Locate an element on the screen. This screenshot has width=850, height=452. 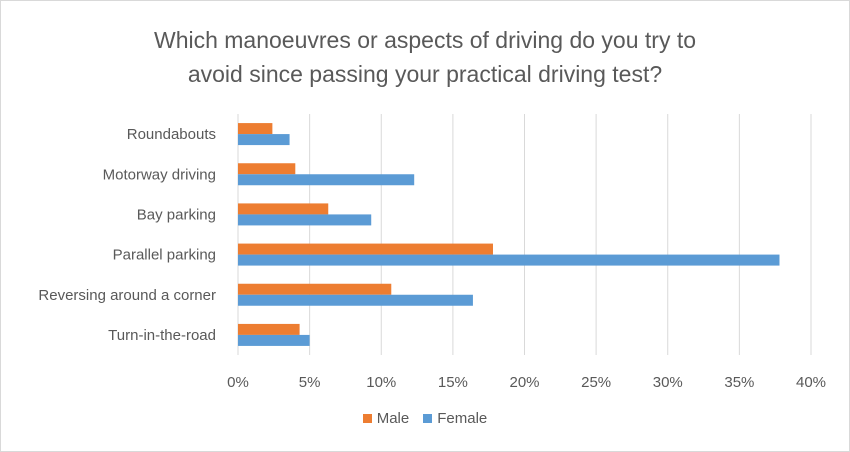
chart-legend: Male Female is located at coordinates (425, 418).